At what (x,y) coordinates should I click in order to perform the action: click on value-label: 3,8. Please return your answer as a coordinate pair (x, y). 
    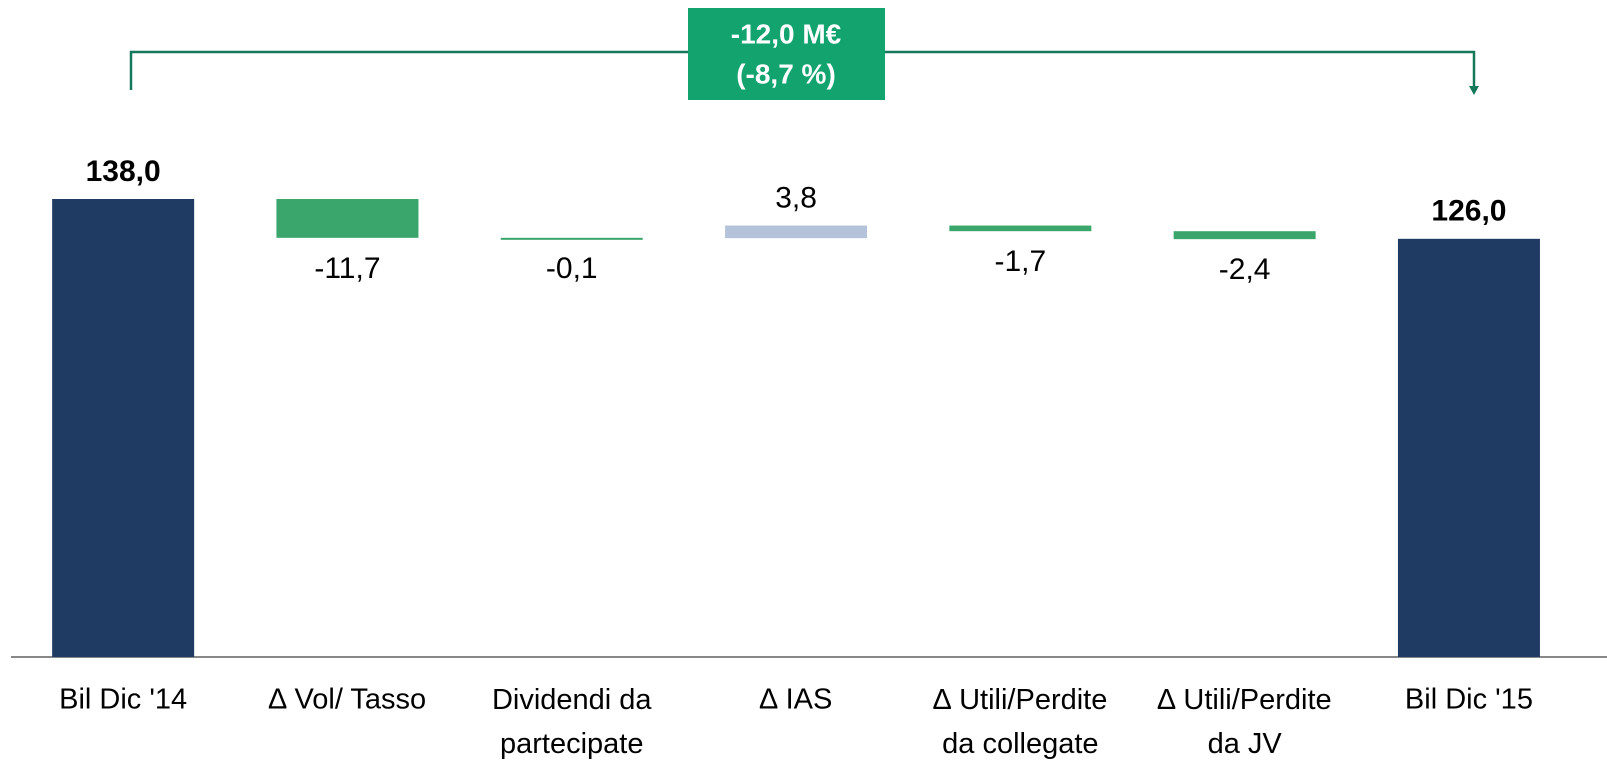
    Looking at the image, I should click on (796, 197).